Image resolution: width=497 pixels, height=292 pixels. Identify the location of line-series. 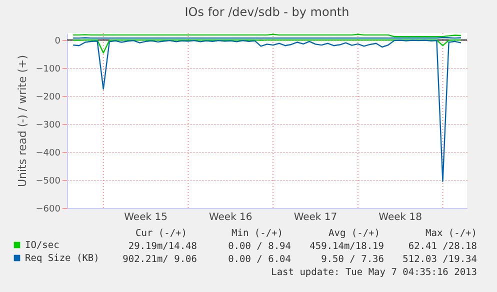
(267, 46).